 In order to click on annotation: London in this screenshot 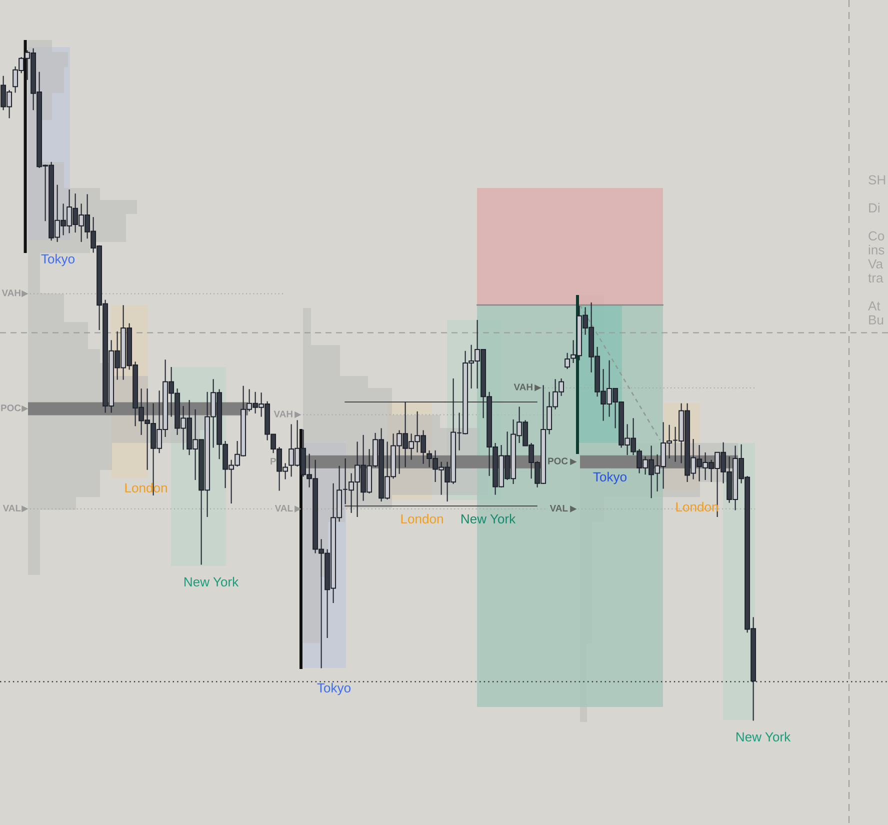, I will do `click(422, 519)`.